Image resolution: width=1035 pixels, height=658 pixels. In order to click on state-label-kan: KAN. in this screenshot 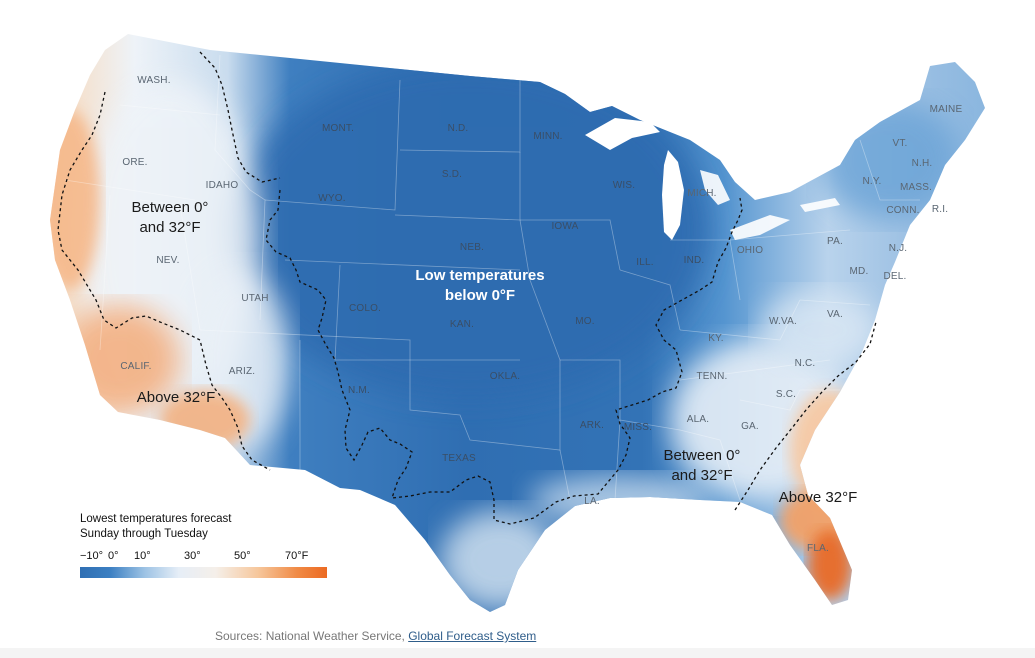, I will do `click(462, 324)`.